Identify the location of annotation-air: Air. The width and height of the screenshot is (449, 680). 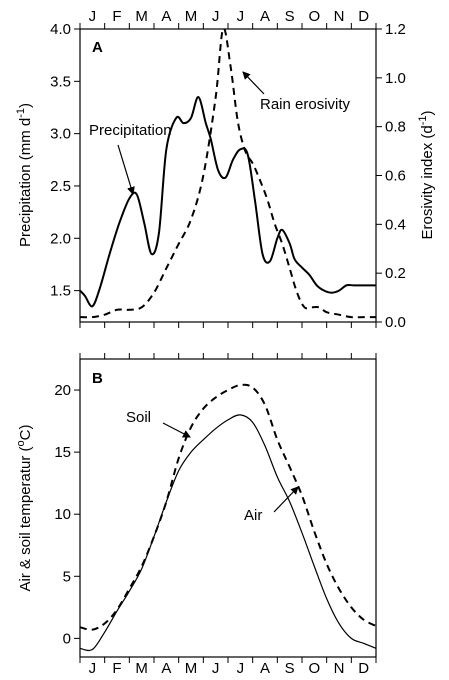
(253, 515).